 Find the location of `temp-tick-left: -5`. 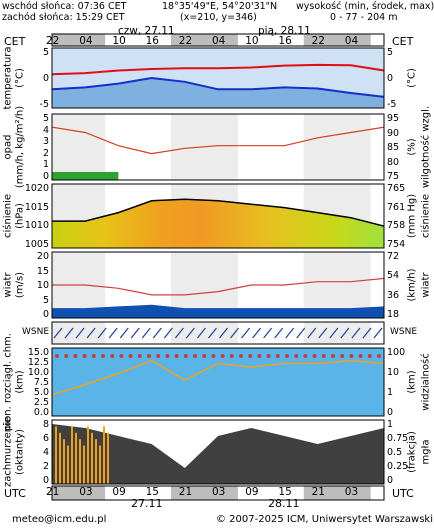

temp-tick-left: -5 is located at coordinates (44, 104).